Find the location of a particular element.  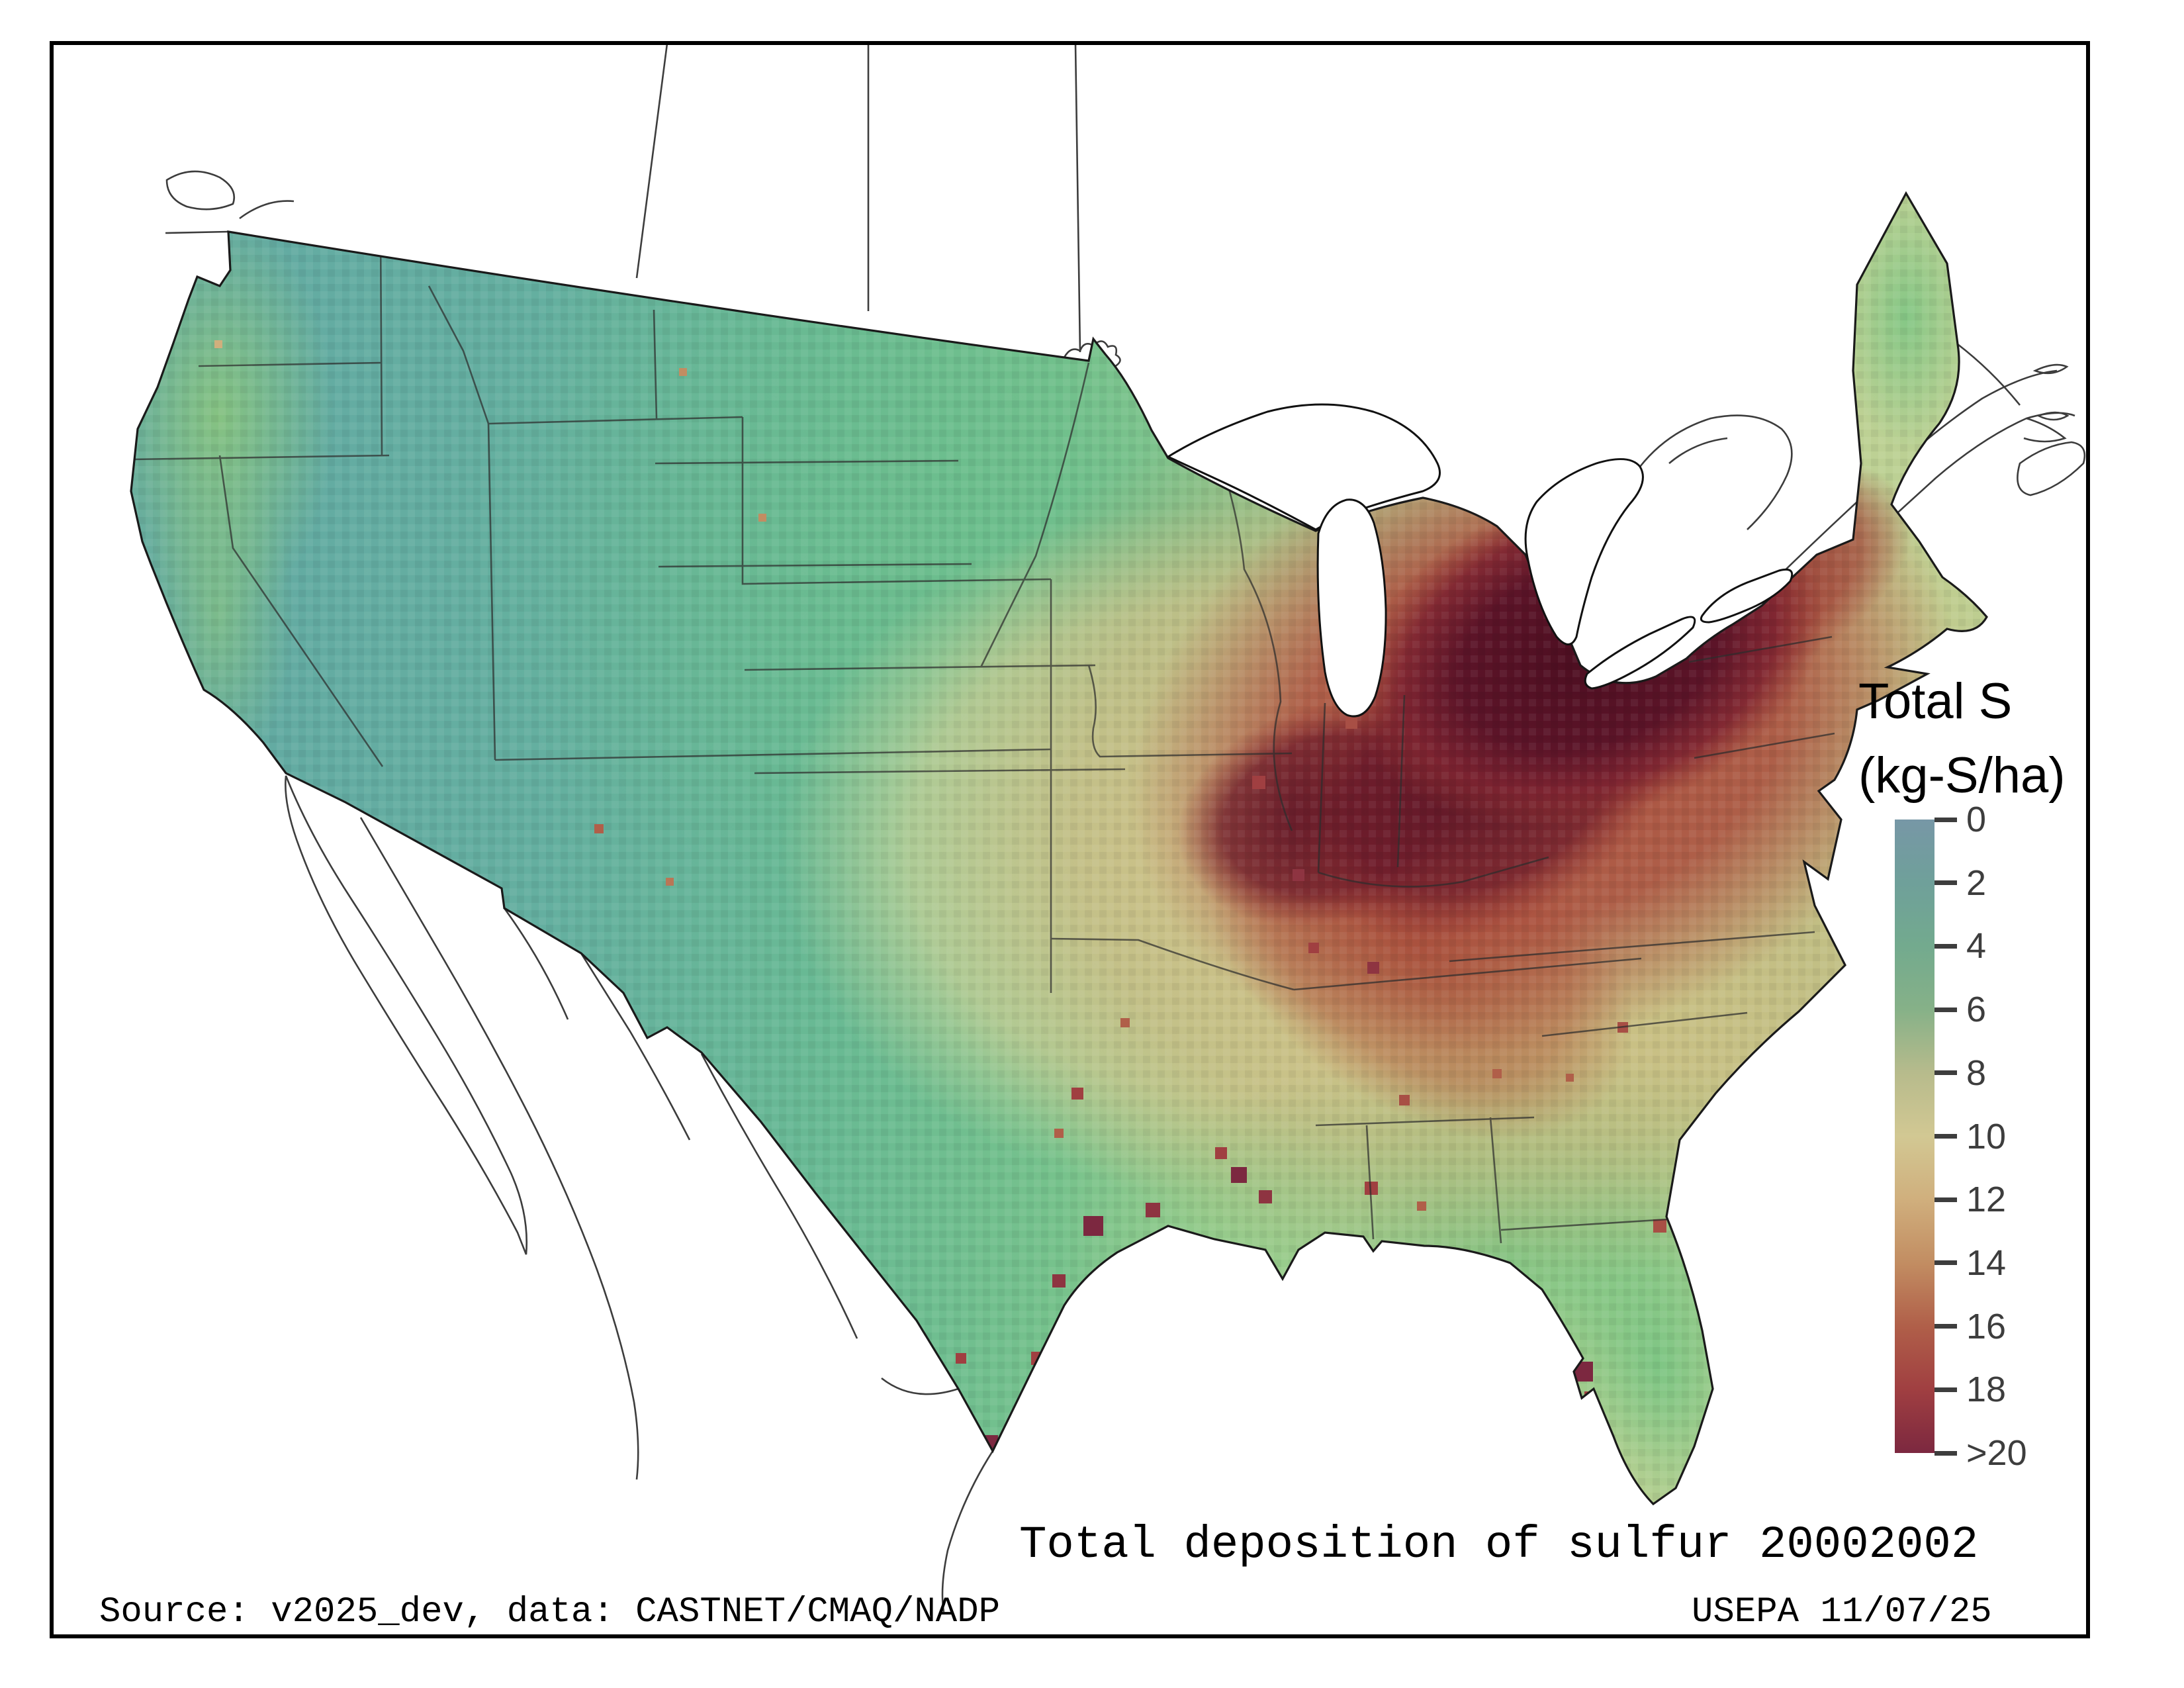

gaspe-outline is located at coordinates (2045, 430).